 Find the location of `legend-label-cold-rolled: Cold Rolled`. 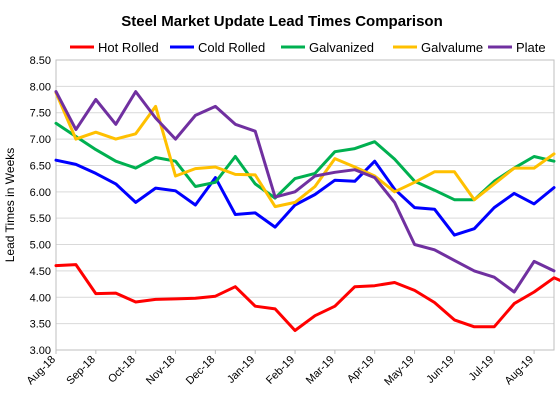

legend-label-cold-rolled: Cold Rolled is located at coordinates (231, 47).